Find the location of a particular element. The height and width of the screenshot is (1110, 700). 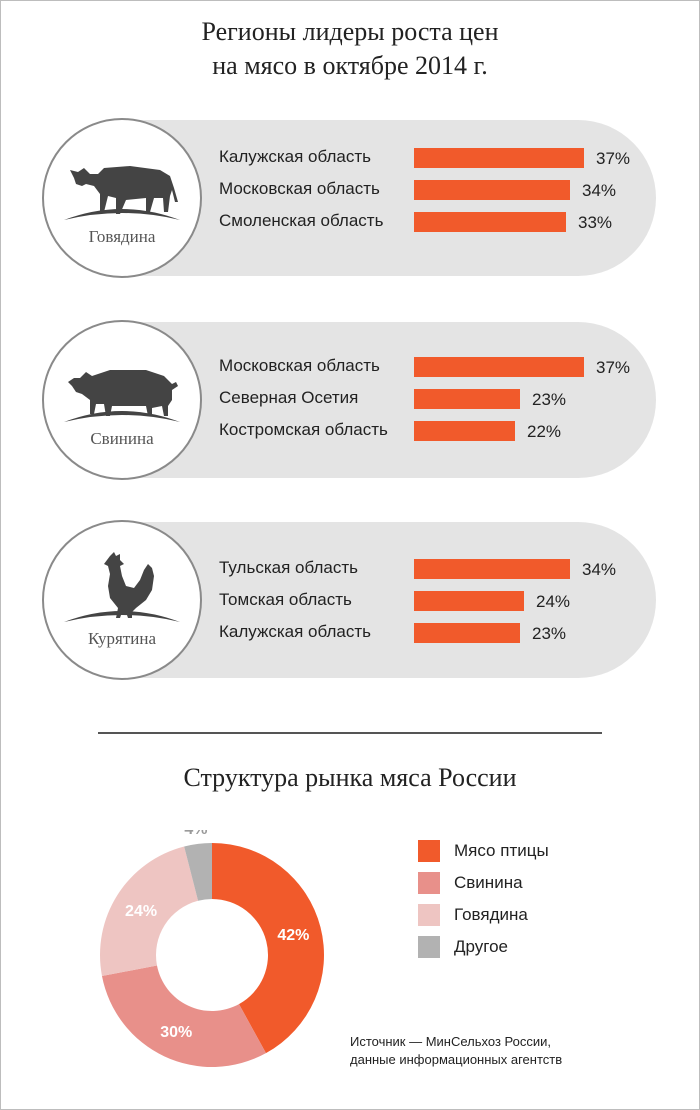

section-divider is located at coordinates (350, 733).